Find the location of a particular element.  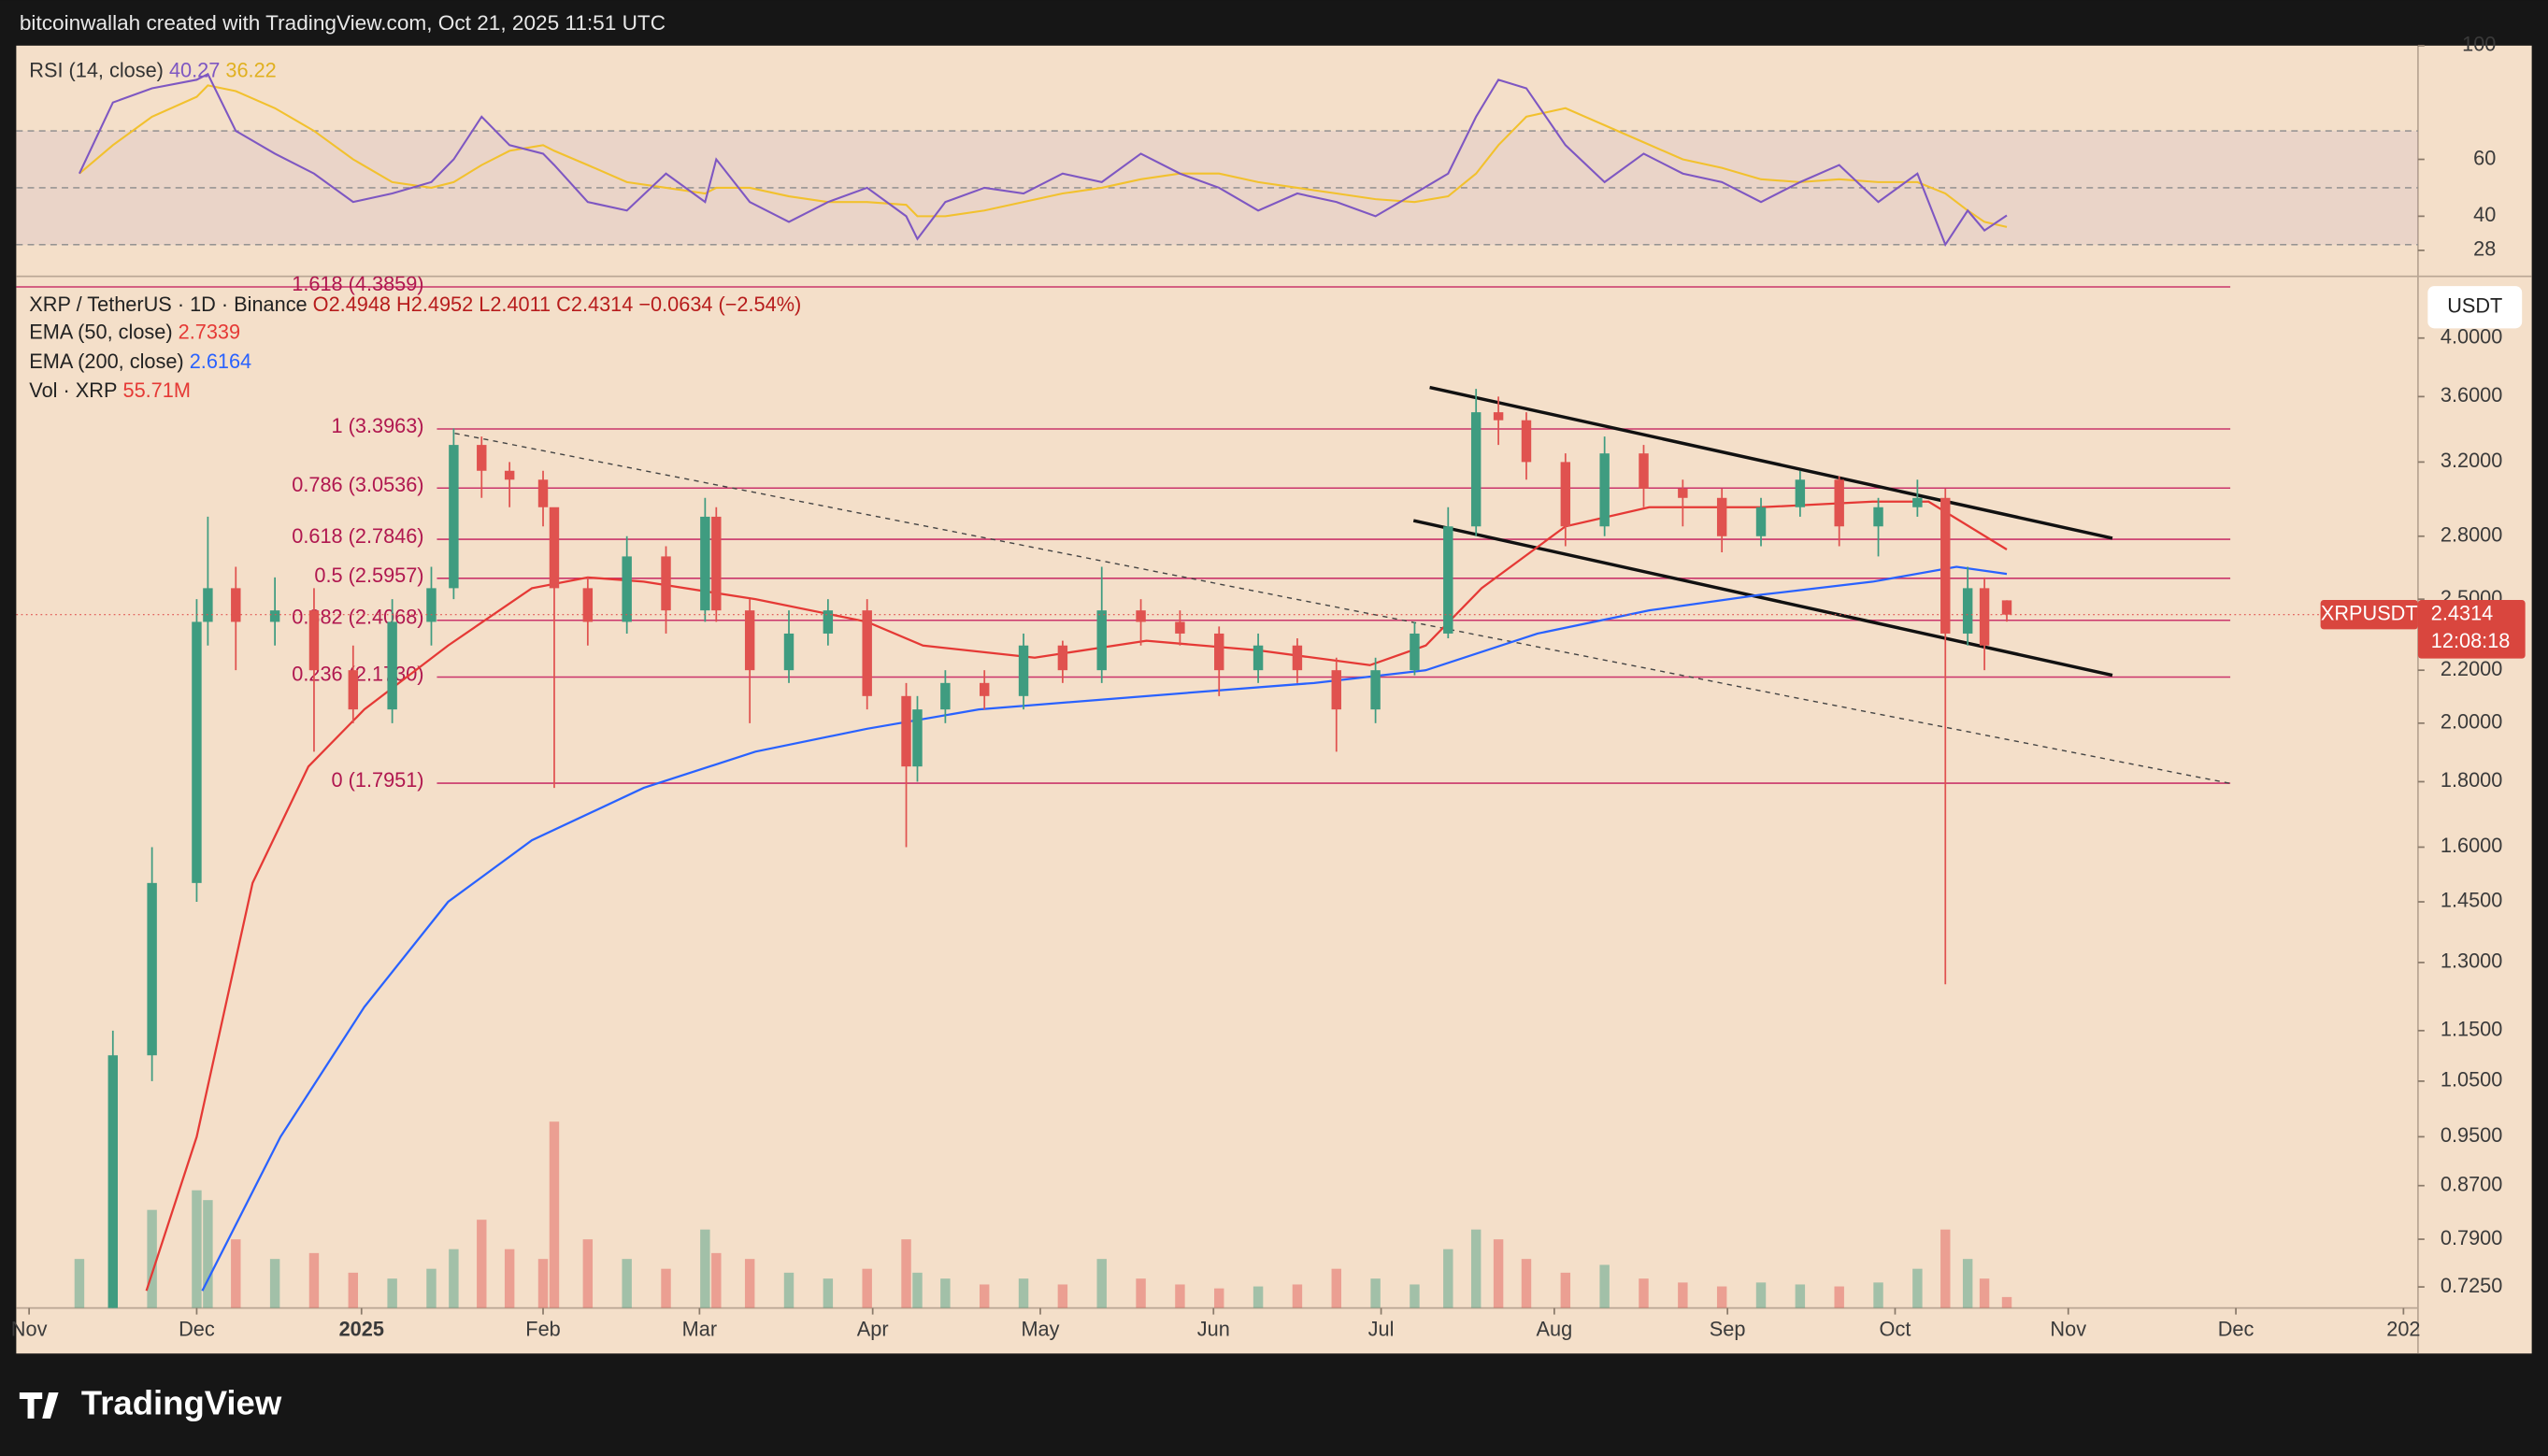

volume-legend: Vol · XRP 55.71M is located at coordinates (110, 390).